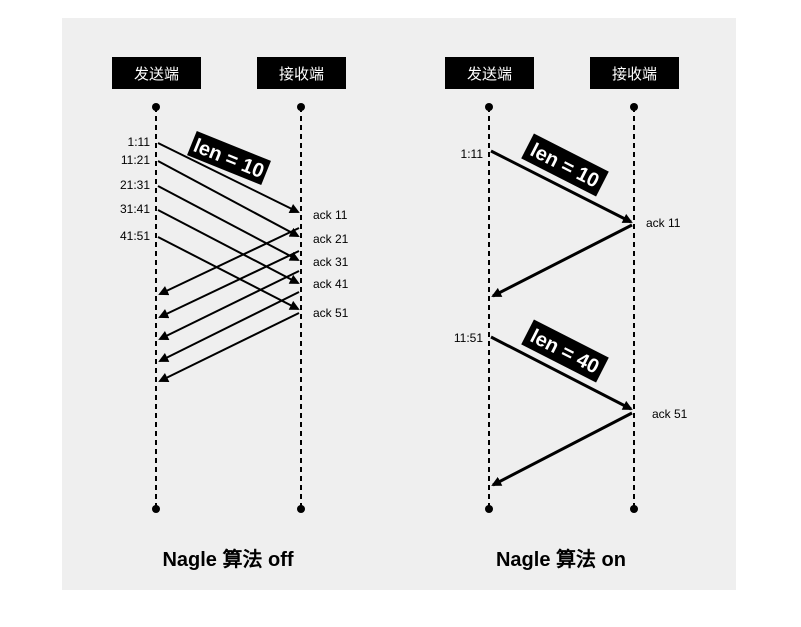 The height and width of the screenshot is (627, 801). I want to click on left-ack-label-4: ack 41, so click(331, 284).